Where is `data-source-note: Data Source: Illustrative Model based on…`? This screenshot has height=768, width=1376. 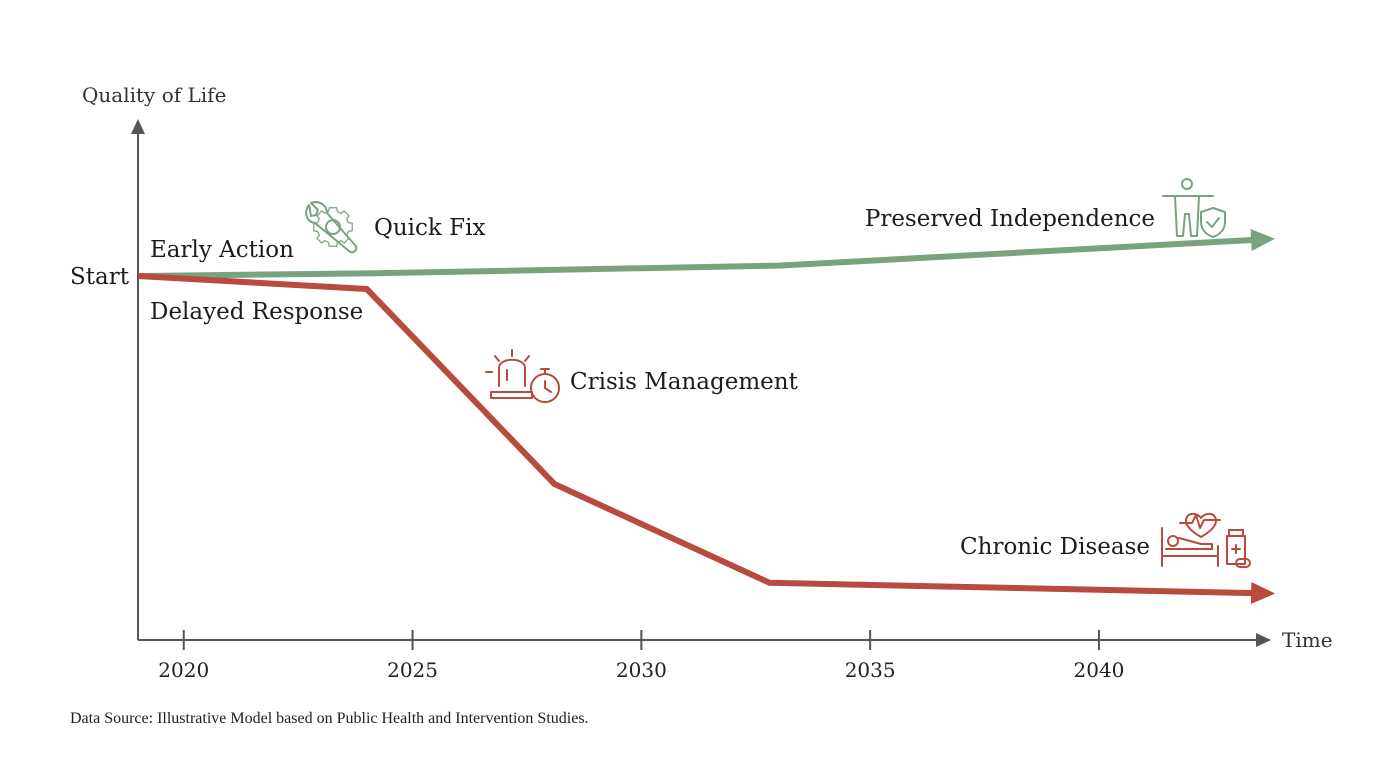 data-source-note: Data Source: Illustrative Model based on… is located at coordinates (329, 718).